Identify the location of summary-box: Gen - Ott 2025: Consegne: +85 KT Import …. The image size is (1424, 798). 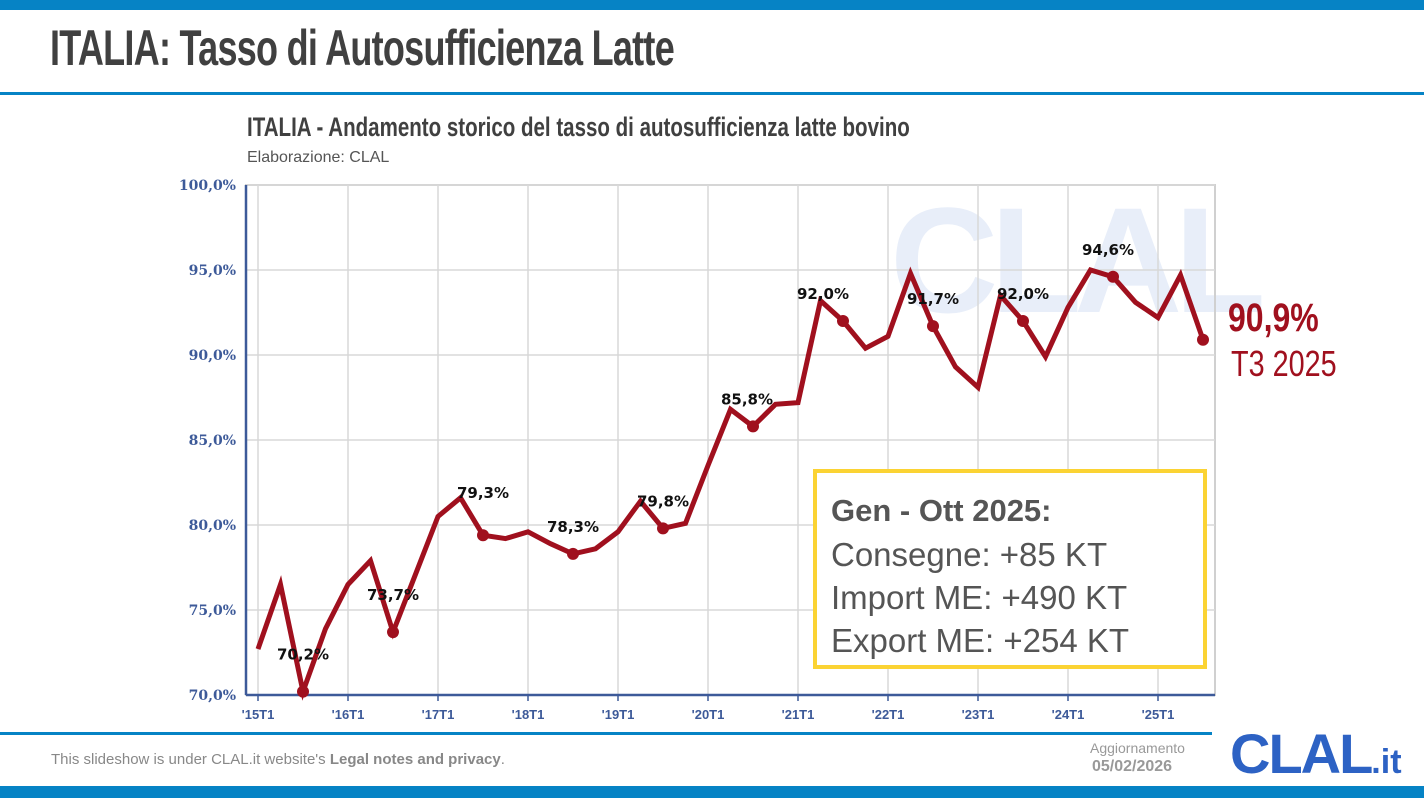
(1010, 569).